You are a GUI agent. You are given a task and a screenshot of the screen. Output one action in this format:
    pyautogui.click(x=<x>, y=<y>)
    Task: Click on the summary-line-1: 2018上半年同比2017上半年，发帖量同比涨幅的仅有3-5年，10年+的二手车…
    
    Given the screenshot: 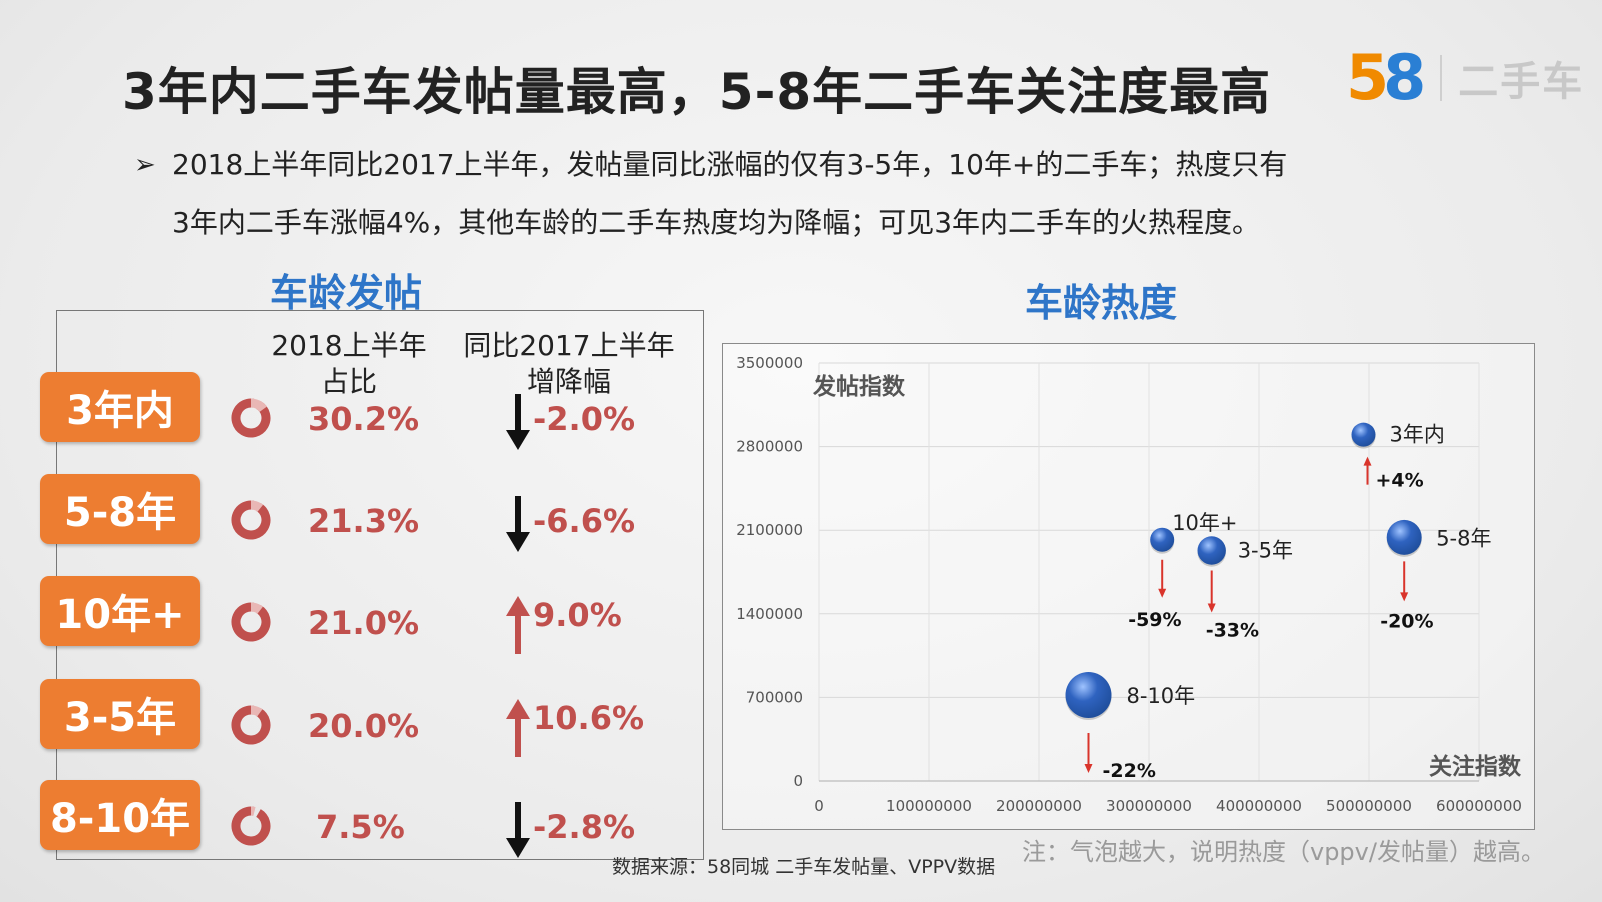 What is the action you would take?
    pyautogui.click(x=730, y=164)
    